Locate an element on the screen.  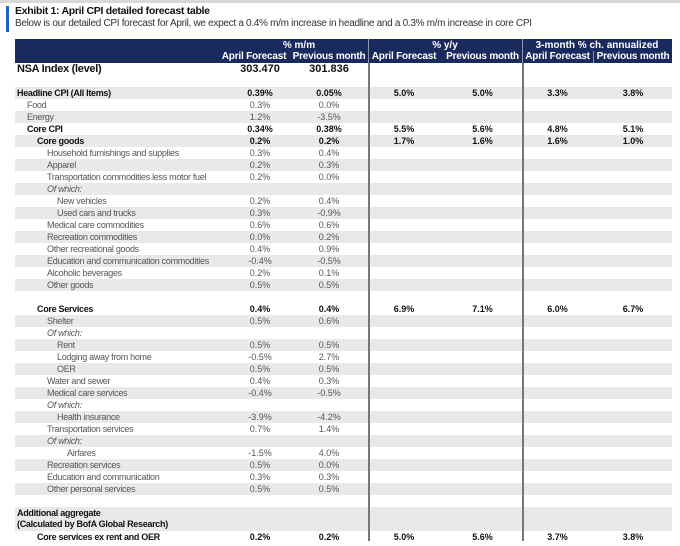
row-label: Rent is located at coordinates (66, 345).